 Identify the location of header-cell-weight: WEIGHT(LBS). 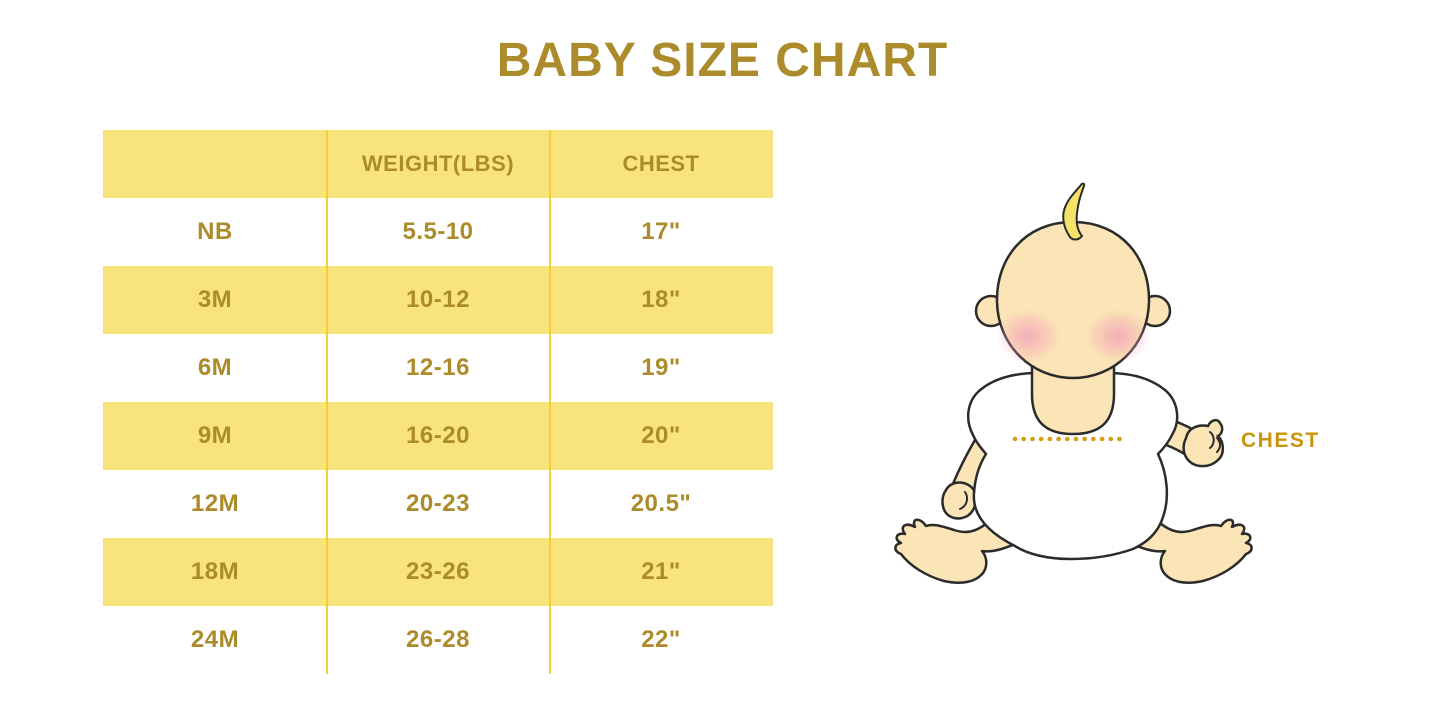
(438, 163).